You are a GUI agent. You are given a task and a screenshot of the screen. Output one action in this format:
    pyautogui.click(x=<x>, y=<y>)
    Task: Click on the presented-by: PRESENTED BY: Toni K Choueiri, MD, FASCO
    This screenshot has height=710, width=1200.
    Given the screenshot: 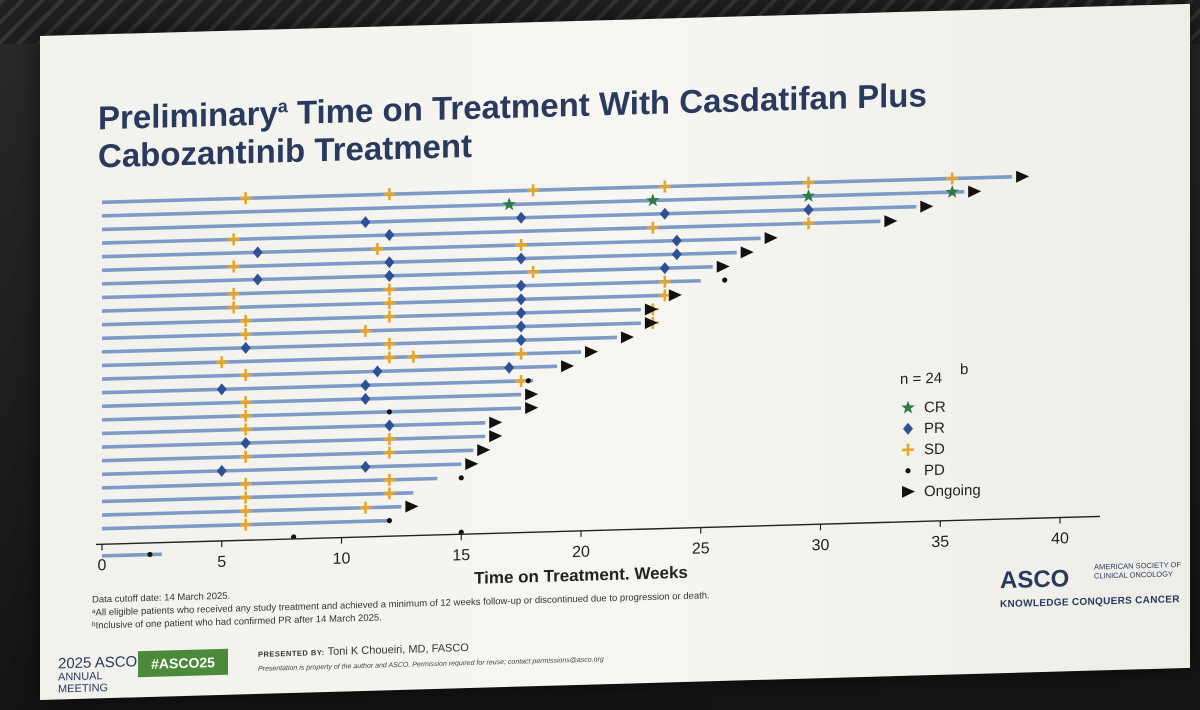 What is the action you would take?
    pyautogui.click(x=363, y=651)
    